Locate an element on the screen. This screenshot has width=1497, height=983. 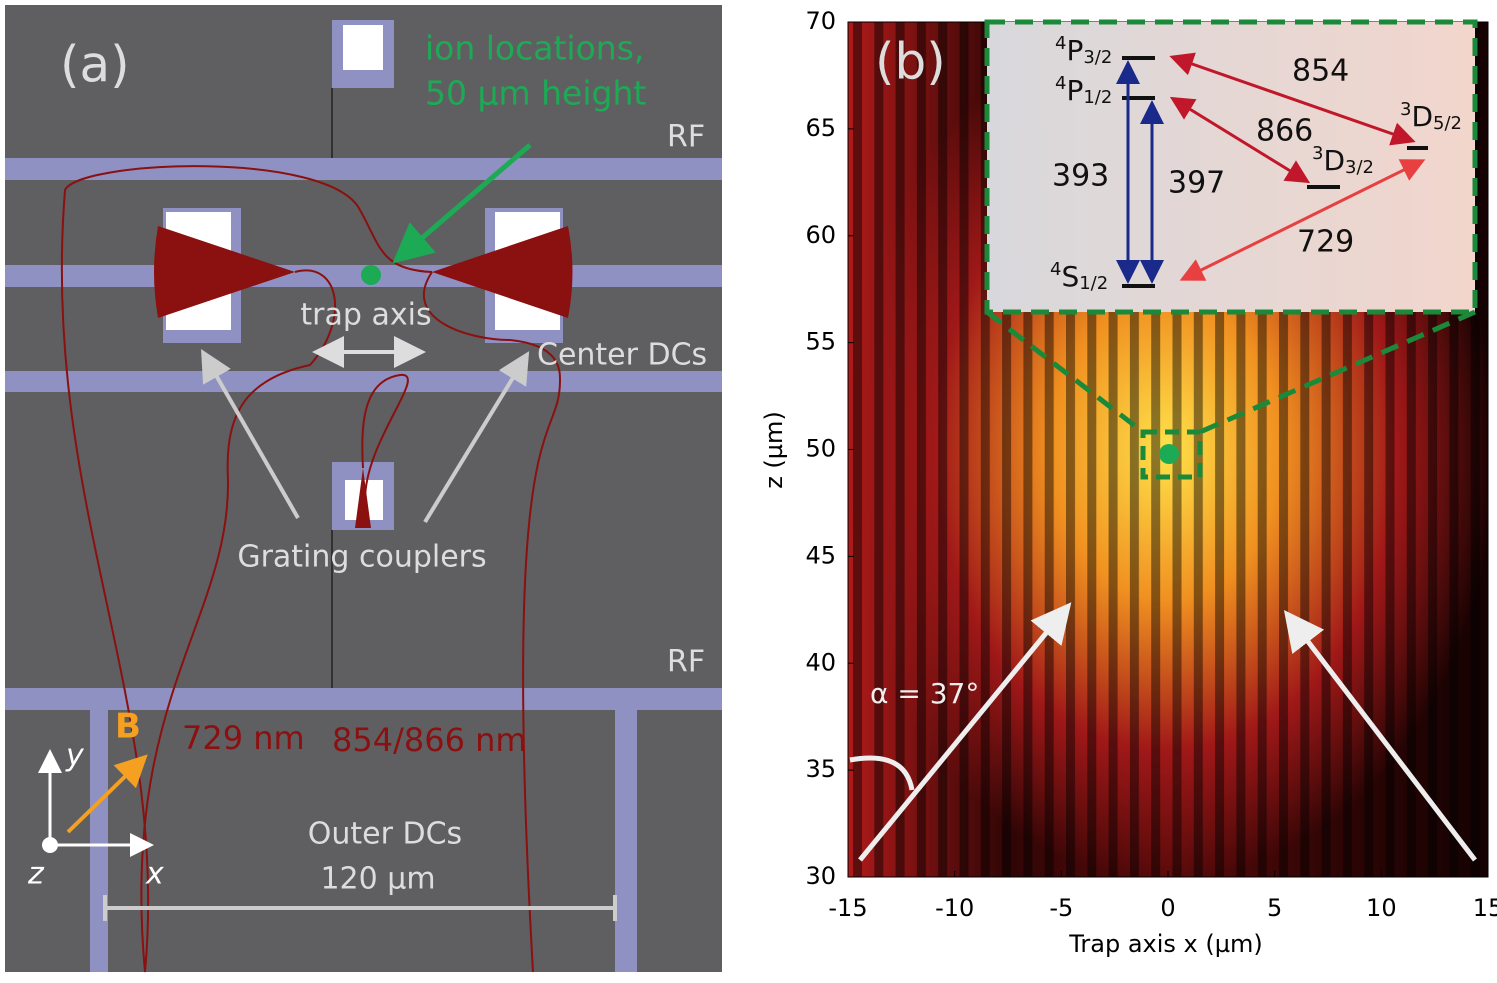
x-tick-label: -10 is located at coordinates (954, 908).